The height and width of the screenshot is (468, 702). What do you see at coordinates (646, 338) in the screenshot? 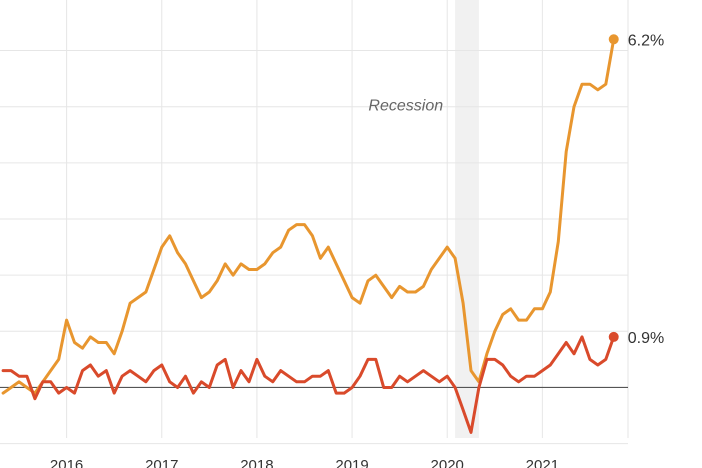
I see `series-end-label-2: 0.9%` at bounding box center [646, 338].